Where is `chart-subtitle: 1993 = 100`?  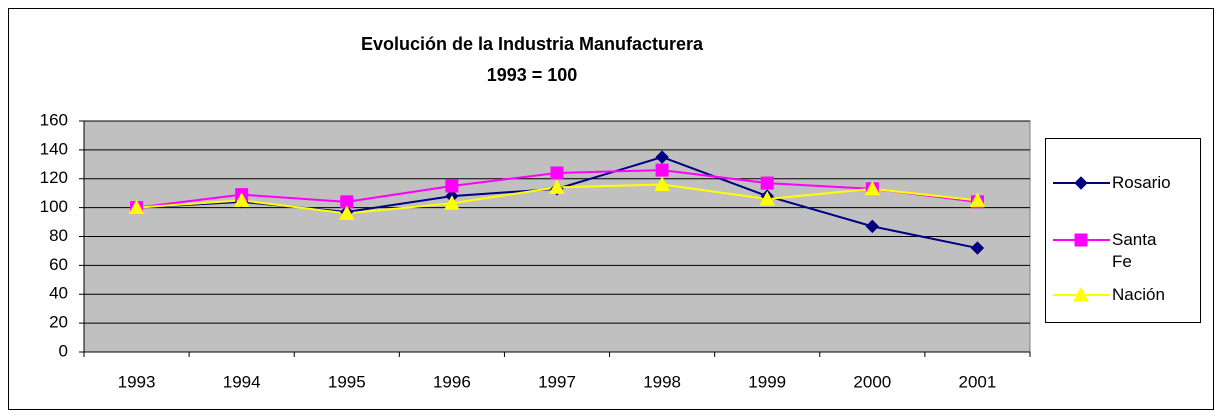 chart-subtitle: 1993 = 100 is located at coordinates (532, 75).